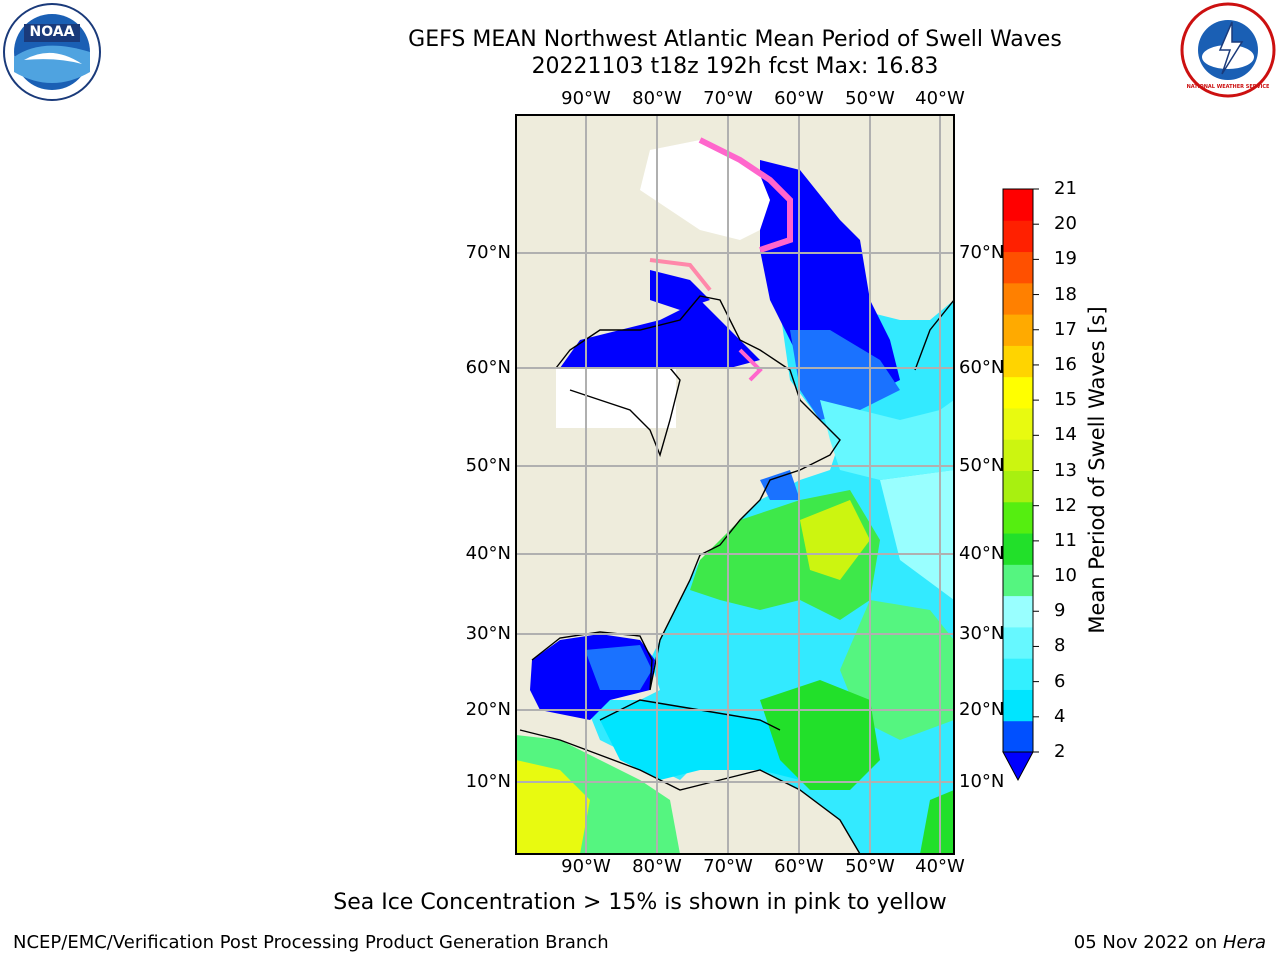 The height and width of the screenshot is (960, 1280). What do you see at coordinates (735, 66) in the screenshot?
I see `chart-subtitle: 20221103 t18z 192h fcst Max: 16.83` at bounding box center [735, 66].